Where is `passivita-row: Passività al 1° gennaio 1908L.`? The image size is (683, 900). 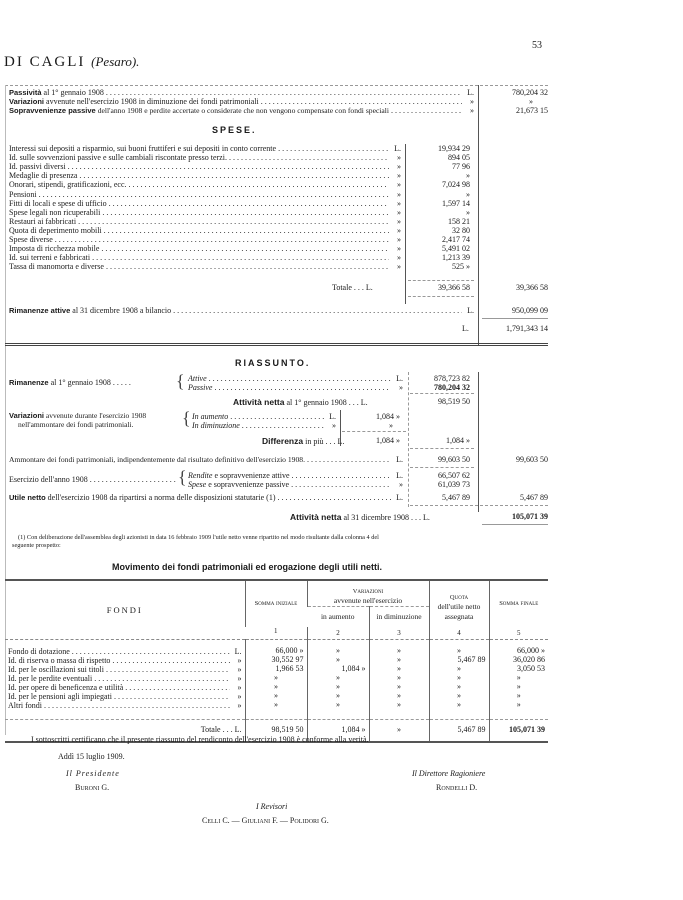
passivita-row: Passività al 1° gennaio 1908L. is located at coordinates (241, 92).